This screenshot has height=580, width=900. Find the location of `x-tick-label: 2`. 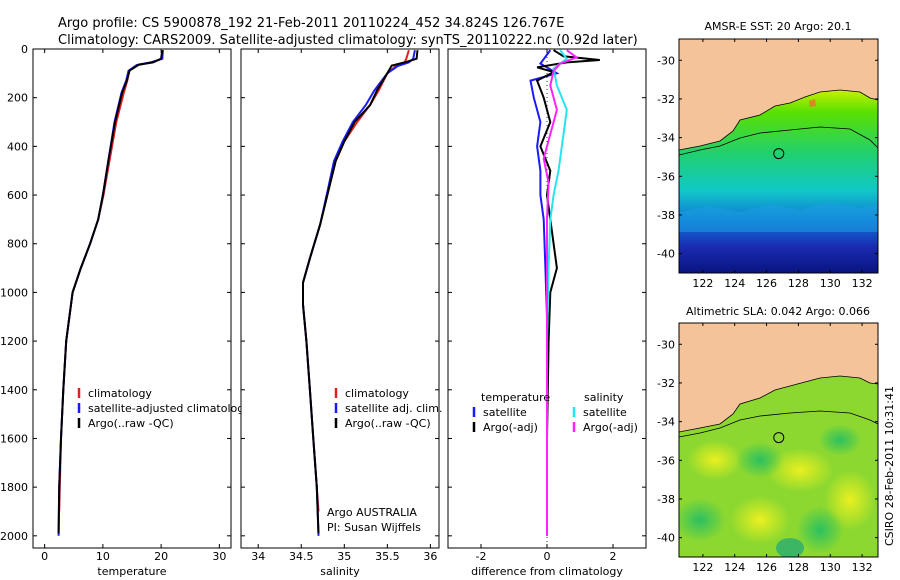

x-tick-label: 2 is located at coordinates (613, 556).